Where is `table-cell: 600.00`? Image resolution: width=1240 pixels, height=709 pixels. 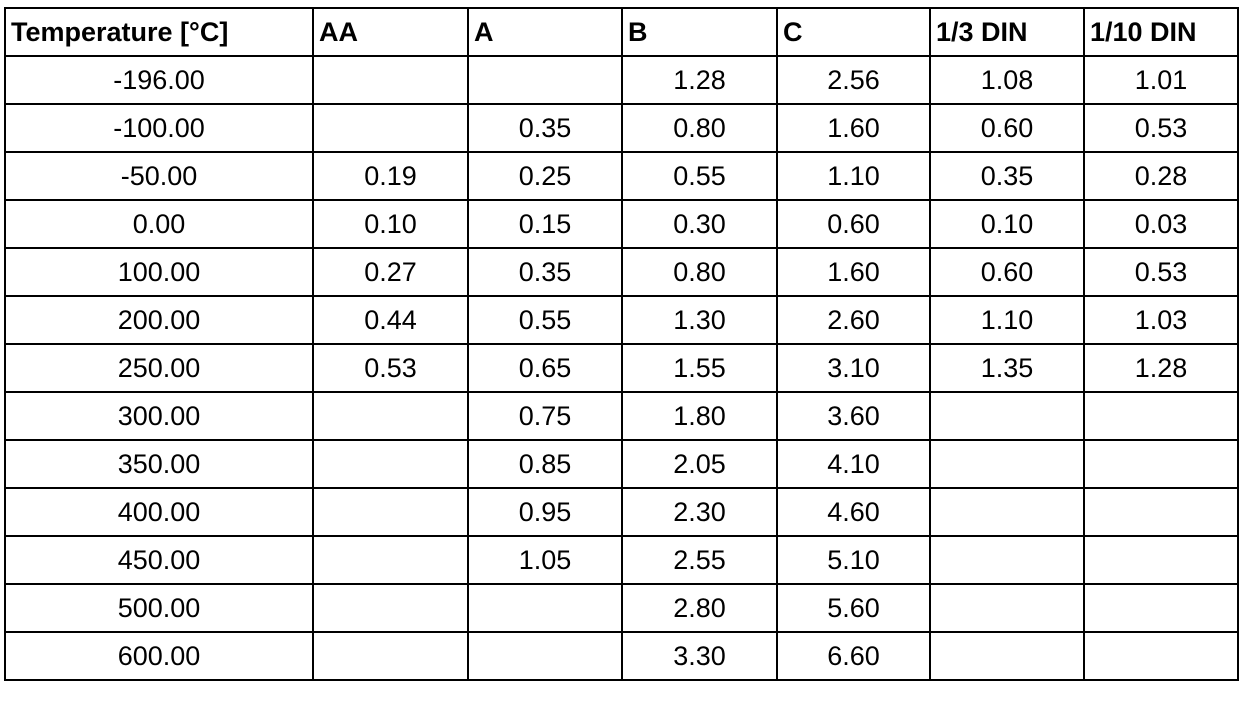 table-cell: 600.00 is located at coordinates (159, 656).